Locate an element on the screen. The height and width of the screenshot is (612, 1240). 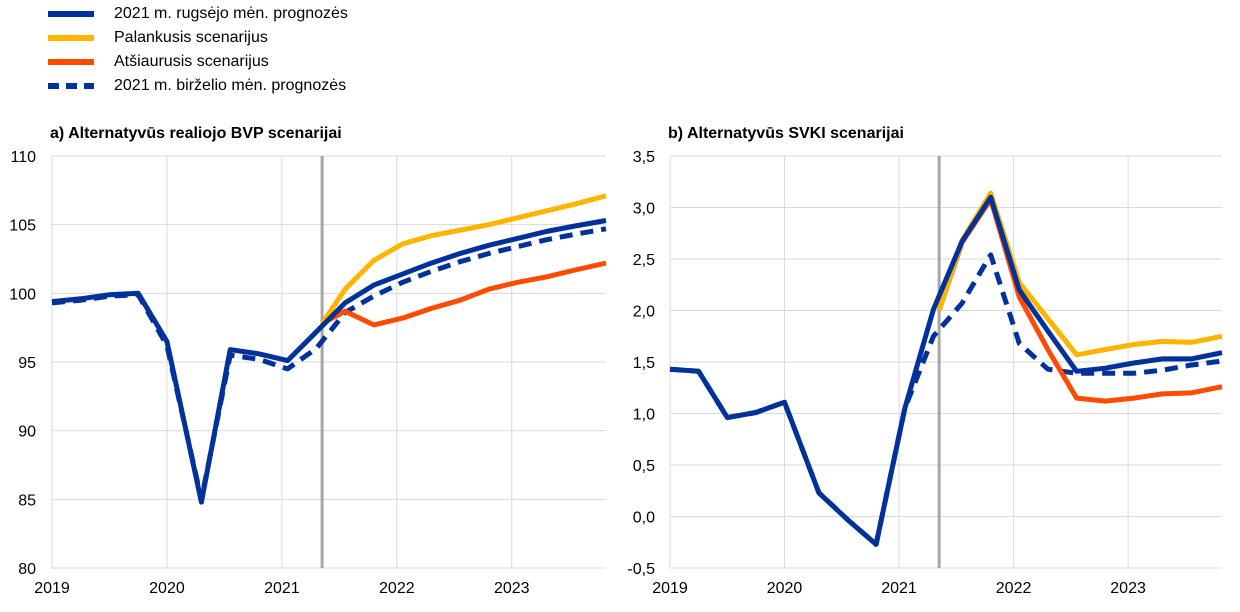
legend-label: 2021 m. rugsėjo mėn. prognozės is located at coordinates (231, 13).